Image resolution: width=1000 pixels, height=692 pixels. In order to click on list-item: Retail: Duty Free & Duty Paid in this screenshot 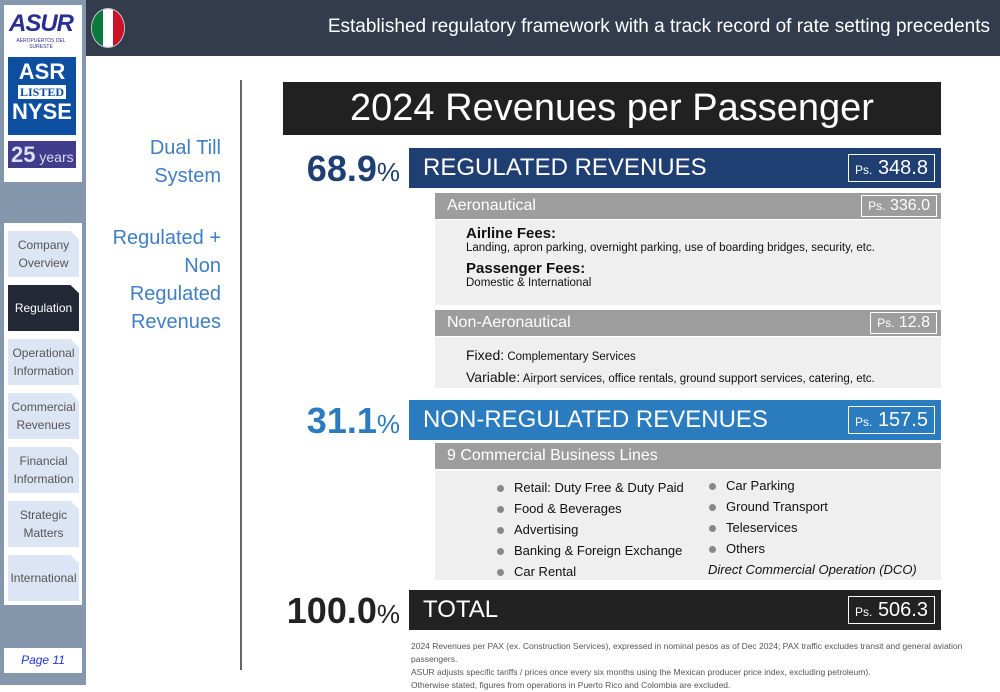, I will do `click(590, 487)`.